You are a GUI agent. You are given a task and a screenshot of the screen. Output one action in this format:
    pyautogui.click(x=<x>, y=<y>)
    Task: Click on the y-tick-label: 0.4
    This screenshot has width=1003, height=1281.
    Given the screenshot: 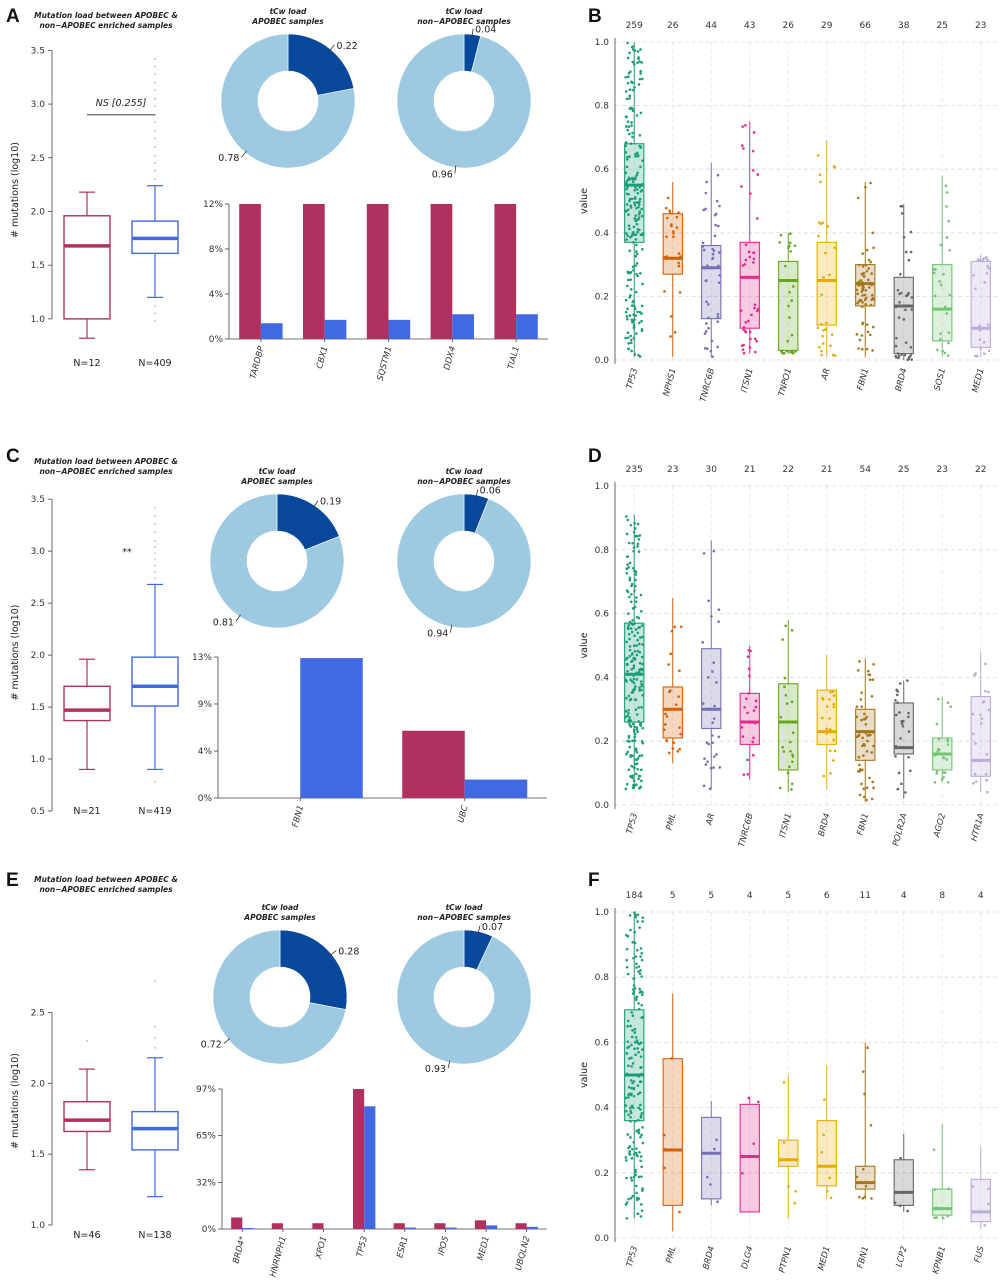 What is the action you would take?
    pyautogui.click(x=602, y=1109)
    